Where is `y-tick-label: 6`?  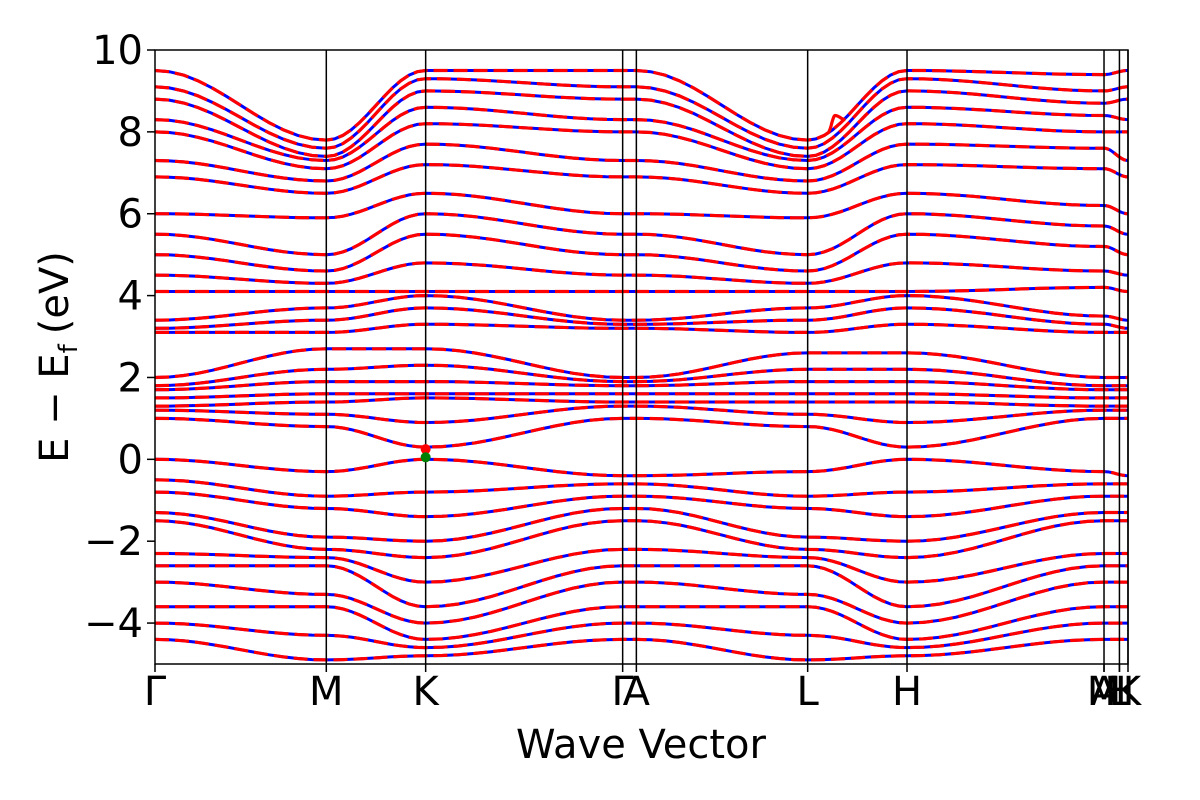
y-tick-label: 6 is located at coordinates (130, 215).